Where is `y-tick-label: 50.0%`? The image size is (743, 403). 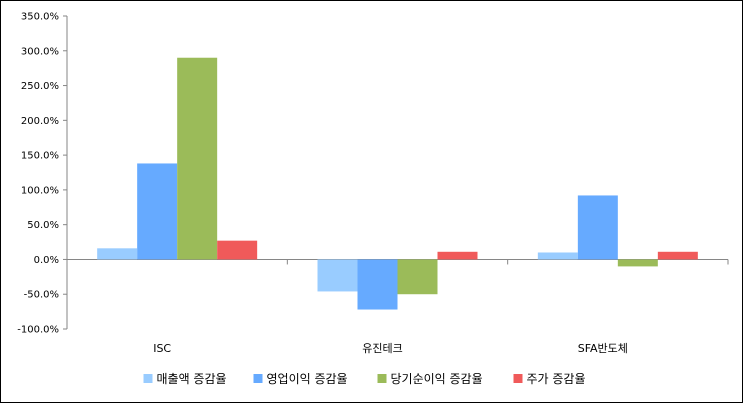
y-tick-label: 50.0% is located at coordinates (43, 225).